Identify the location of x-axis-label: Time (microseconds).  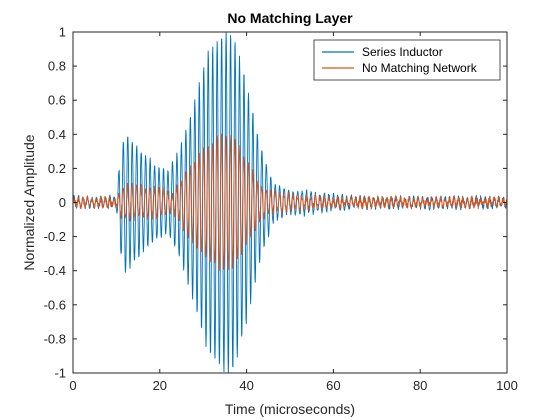
(290, 409).